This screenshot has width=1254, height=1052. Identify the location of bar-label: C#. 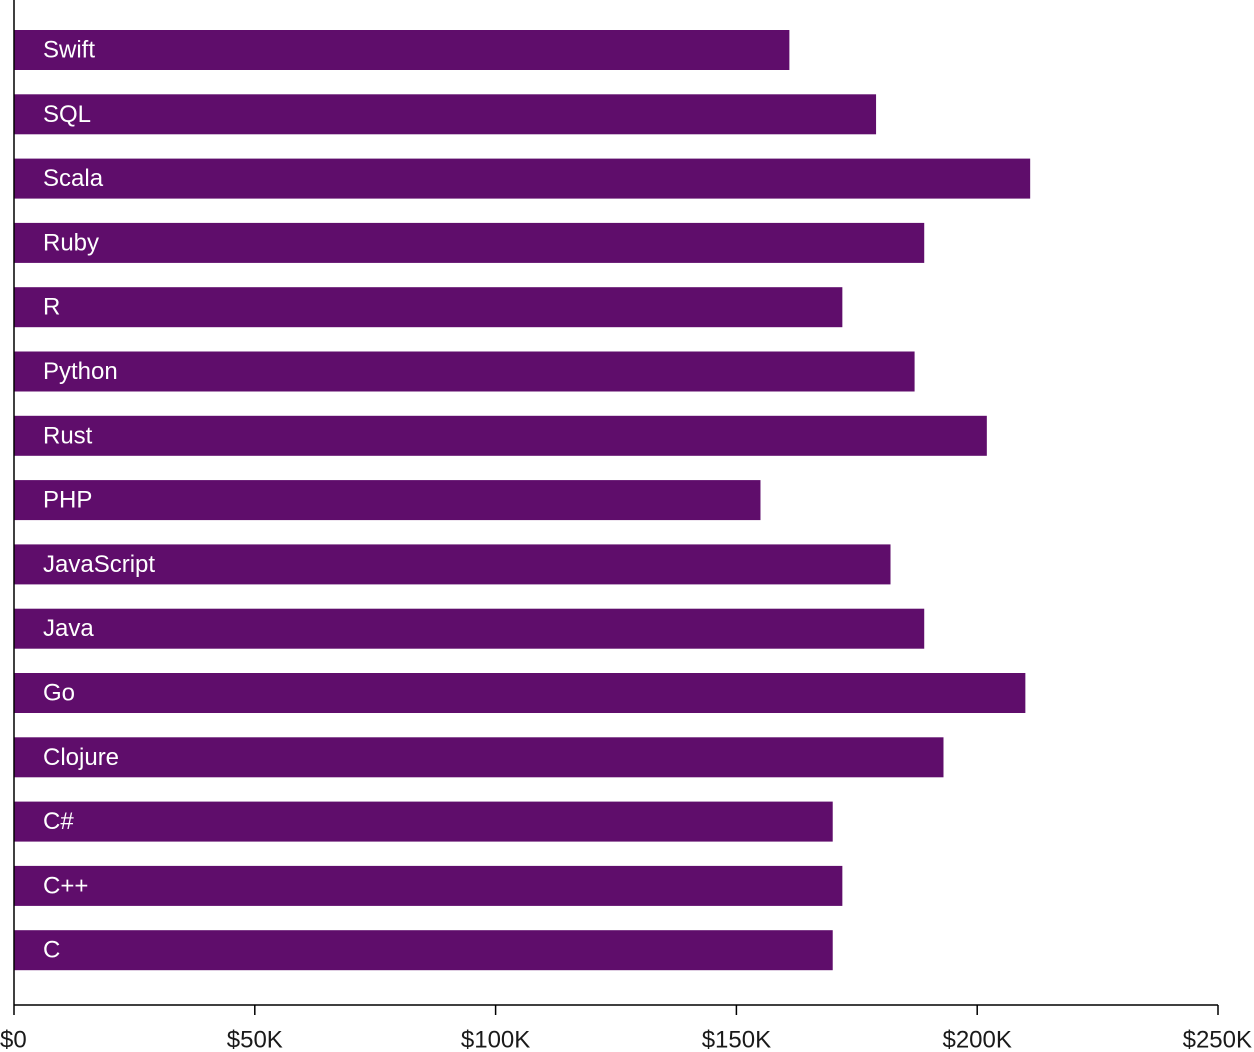
(58, 821).